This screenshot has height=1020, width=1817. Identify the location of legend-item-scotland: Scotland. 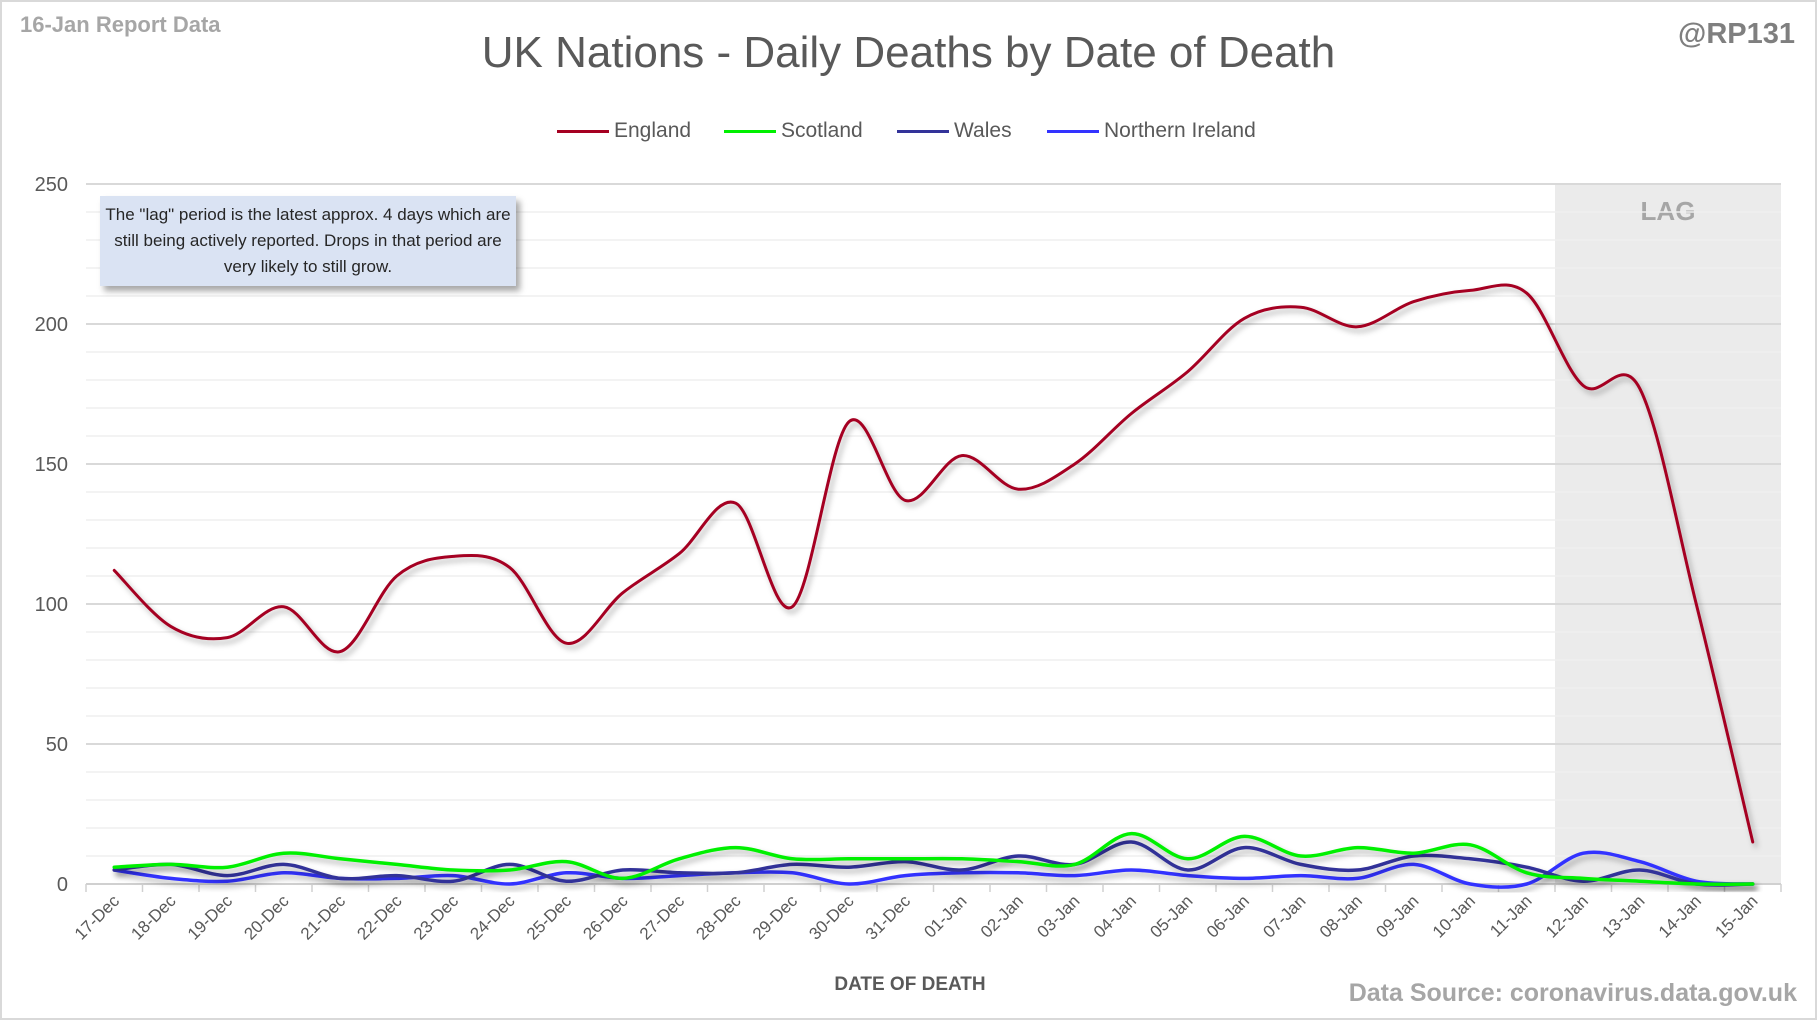
(793, 131).